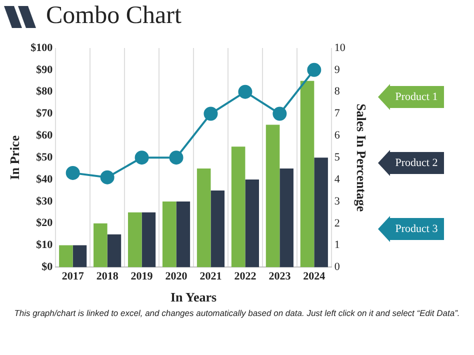 This screenshot has height=355, width=474. Describe the element at coordinates (337, 267) in the screenshot. I see `y2-tick-label: 0` at that location.